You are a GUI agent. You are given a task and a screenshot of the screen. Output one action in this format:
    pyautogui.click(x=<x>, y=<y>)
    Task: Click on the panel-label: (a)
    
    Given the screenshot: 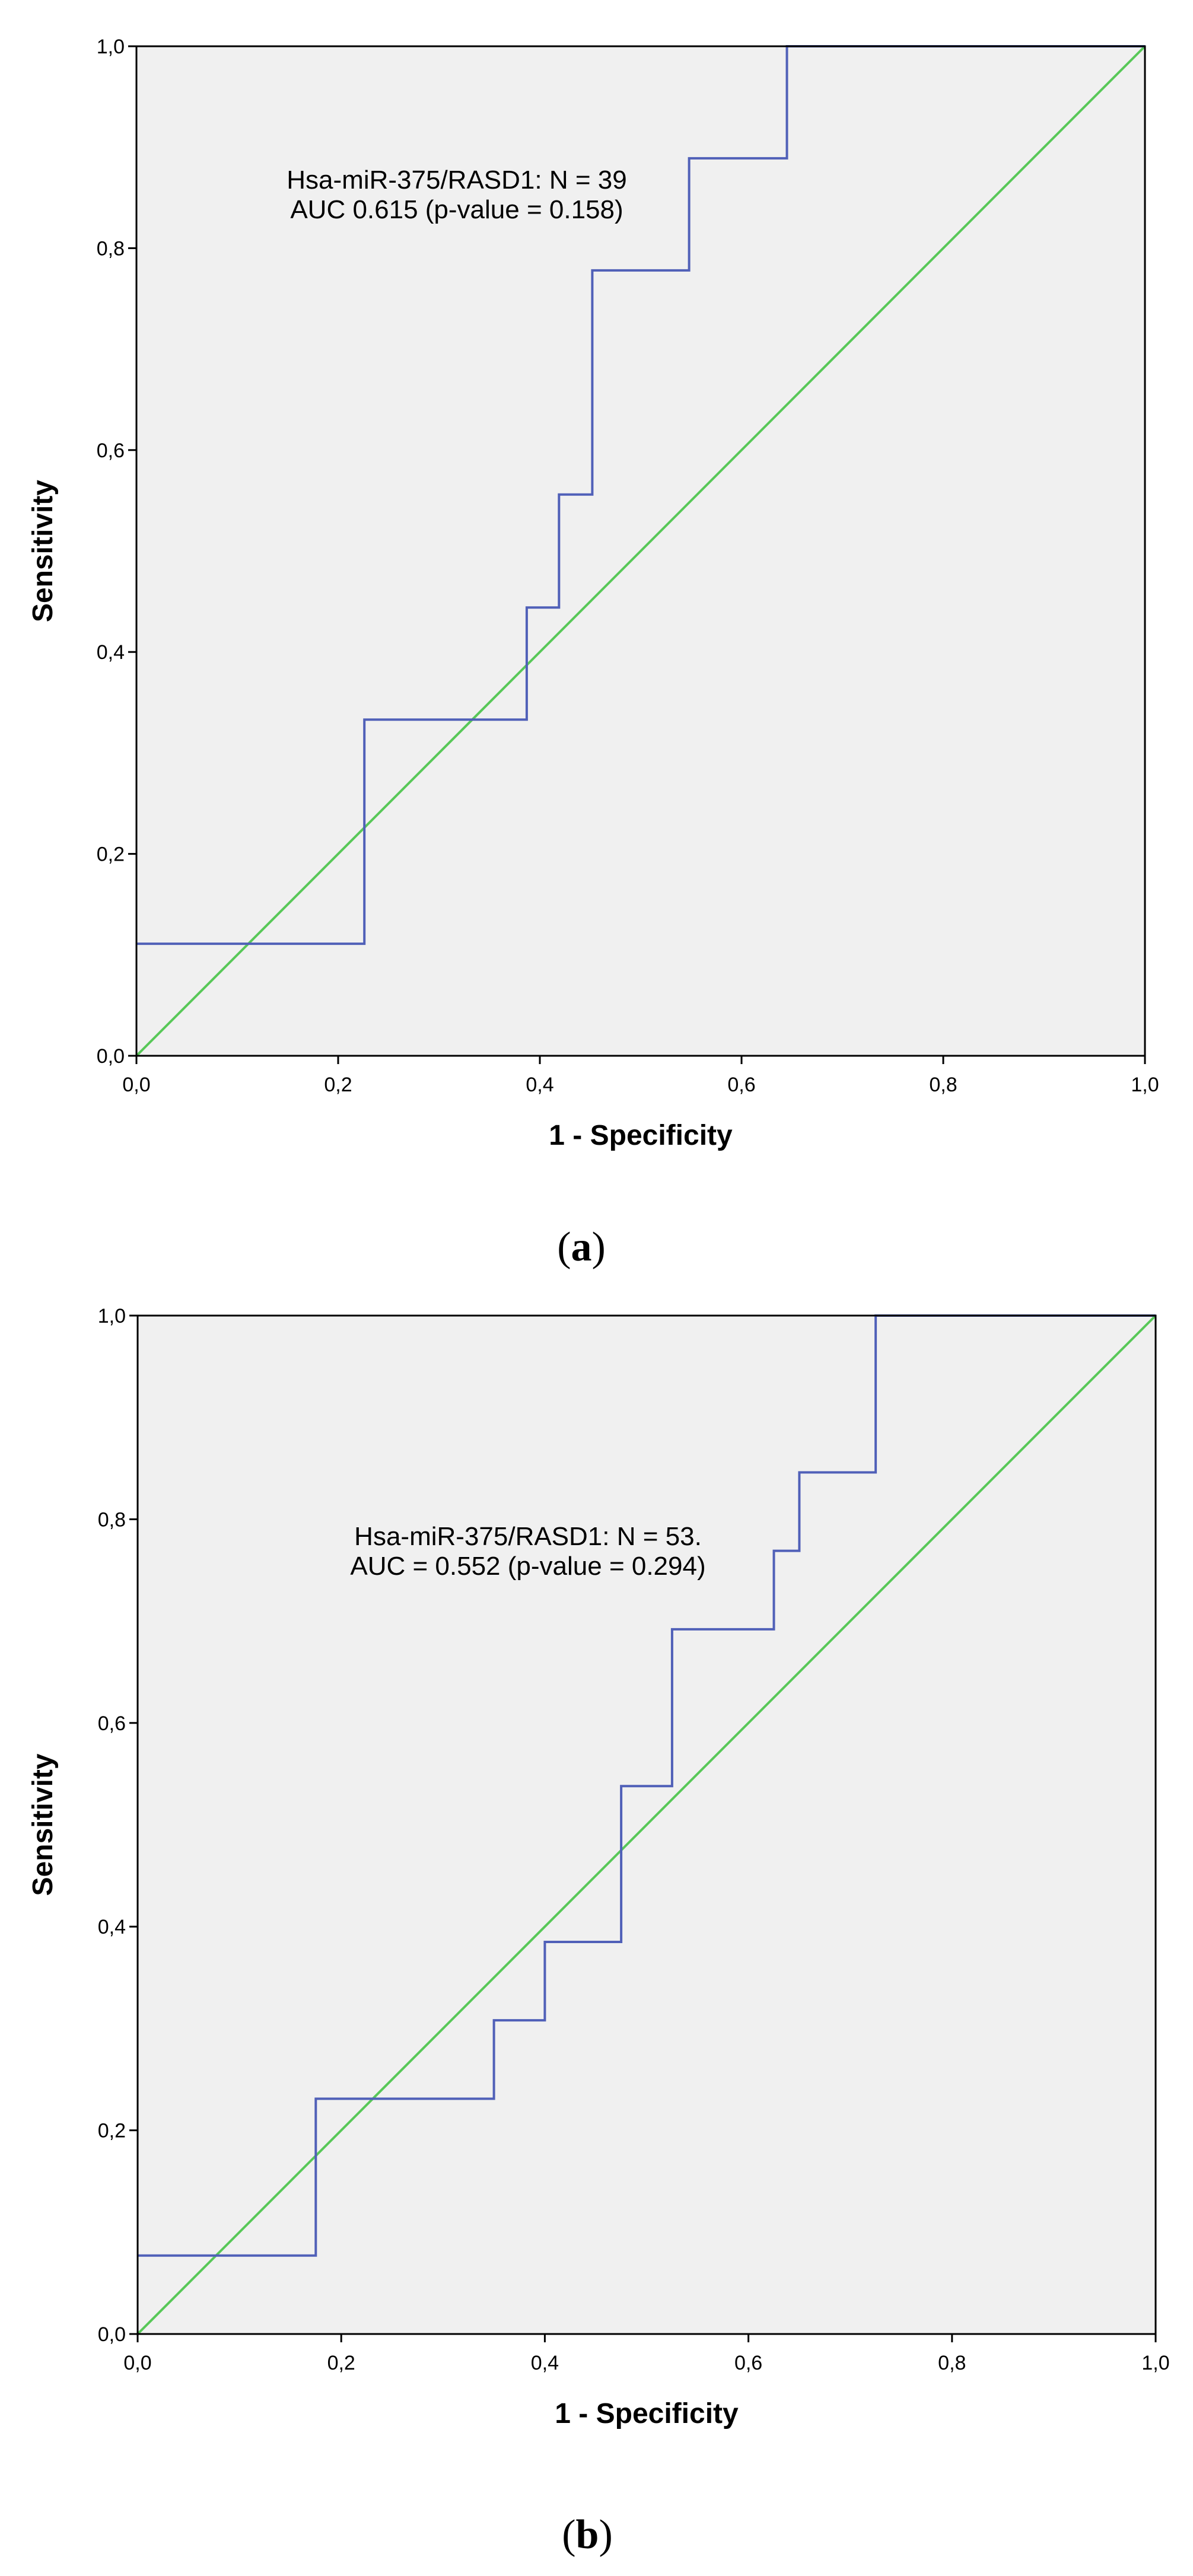 What is the action you would take?
    pyautogui.click(x=581, y=1247)
    